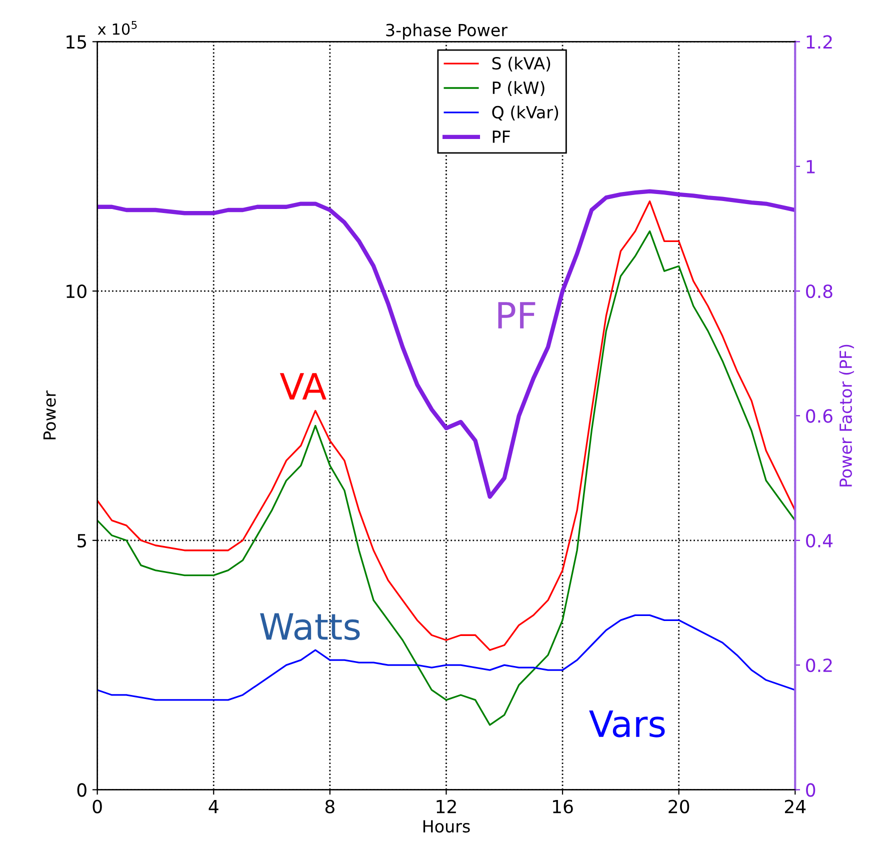  What do you see at coordinates (819, 416) in the screenshot?
I see `y2-tick-label: 0.6` at bounding box center [819, 416].